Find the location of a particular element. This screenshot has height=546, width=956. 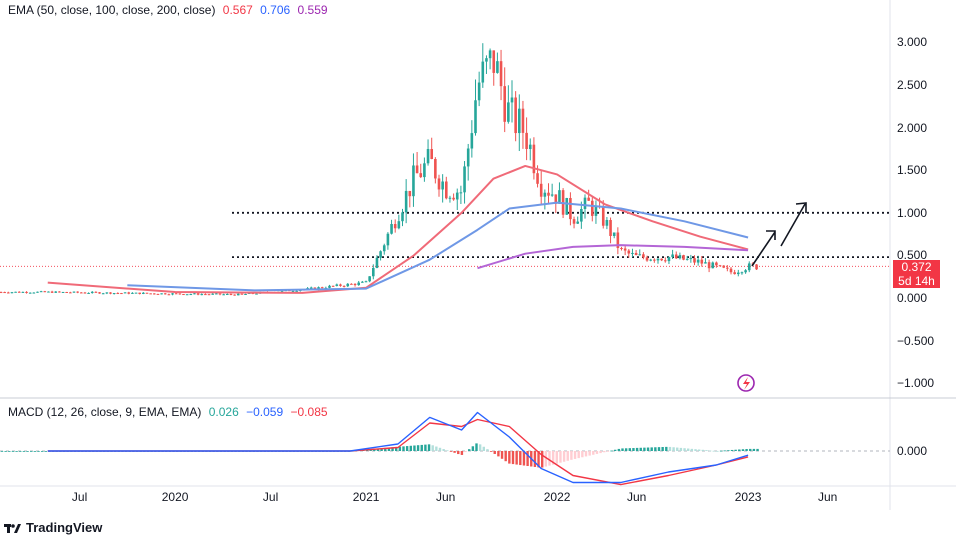

macd-signal-value: −0.085 is located at coordinates (309, 412).